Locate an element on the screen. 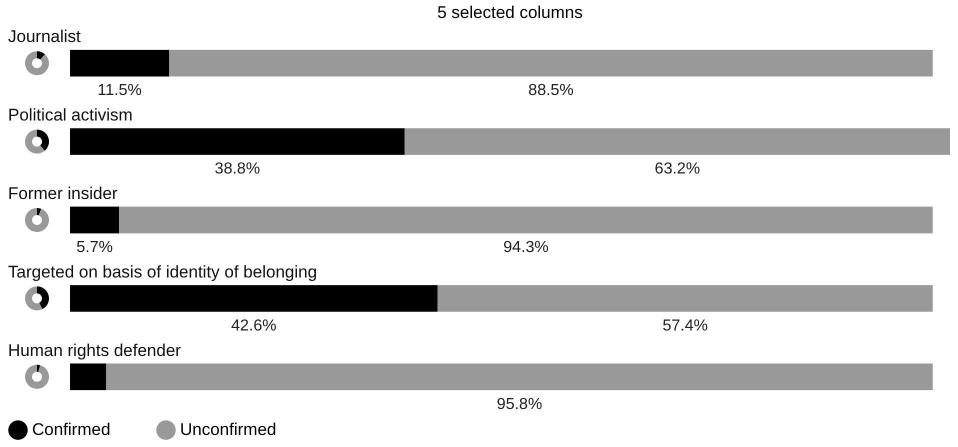  y-tick-label: Targeted on basis of identity of belonging is located at coordinates (163, 272).